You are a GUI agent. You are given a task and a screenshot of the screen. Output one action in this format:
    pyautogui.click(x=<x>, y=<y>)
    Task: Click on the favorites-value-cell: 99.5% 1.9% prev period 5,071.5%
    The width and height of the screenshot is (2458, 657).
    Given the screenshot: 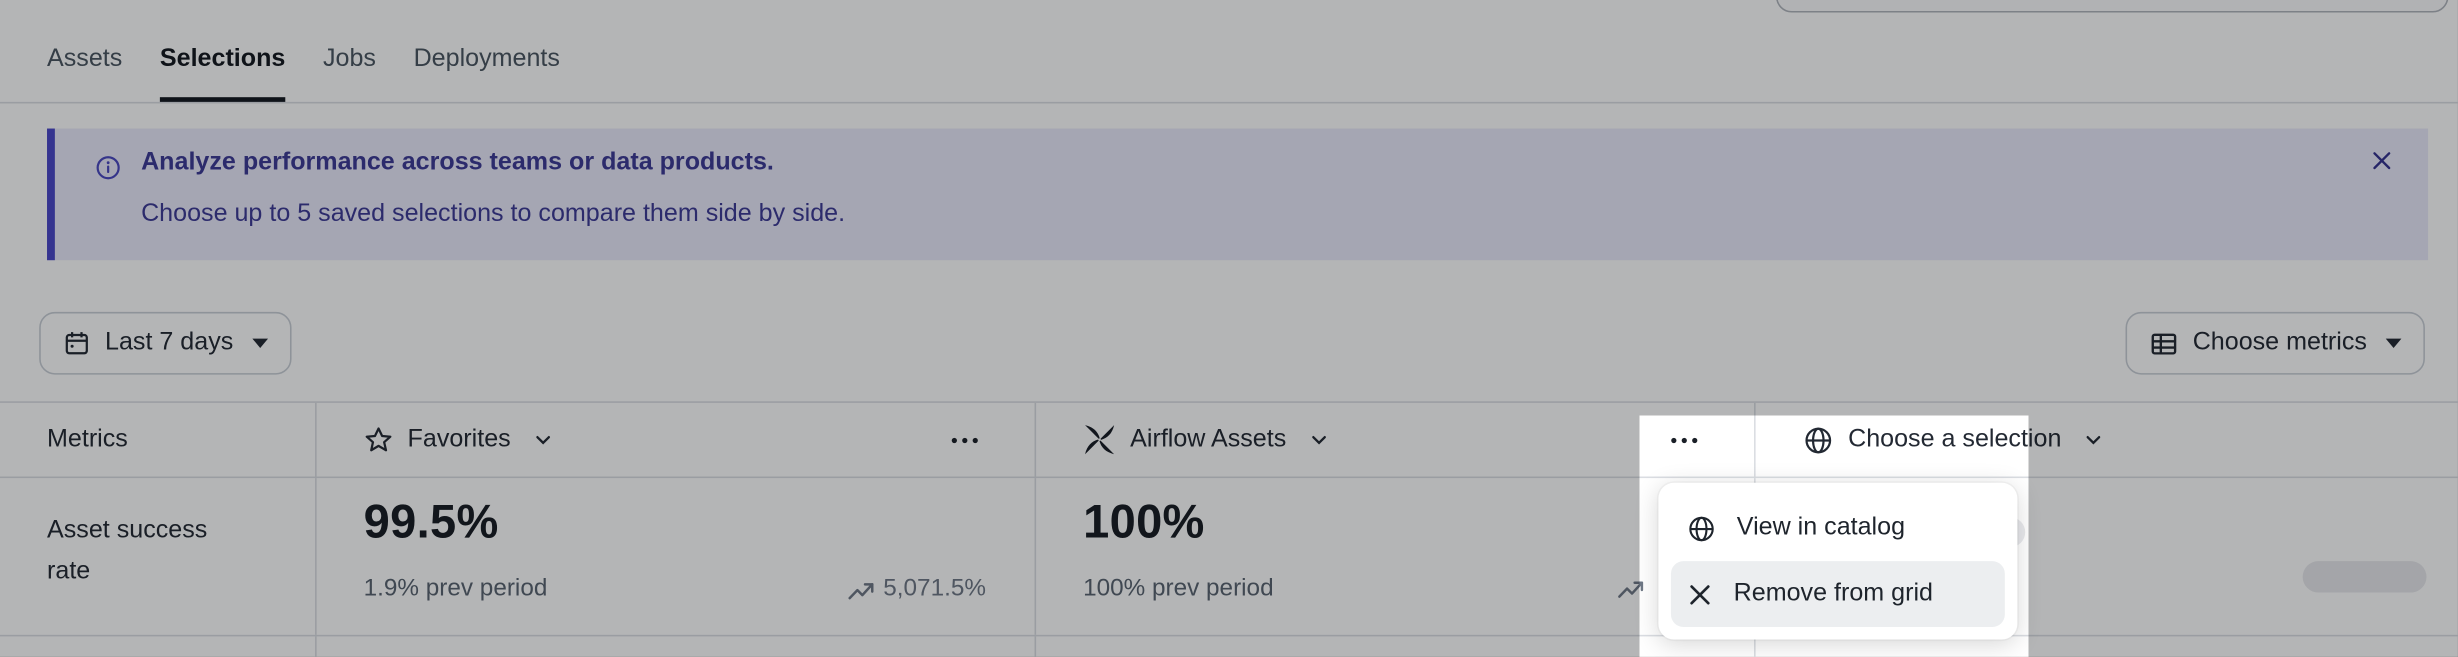 What is the action you would take?
    pyautogui.click(x=677, y=556)
    